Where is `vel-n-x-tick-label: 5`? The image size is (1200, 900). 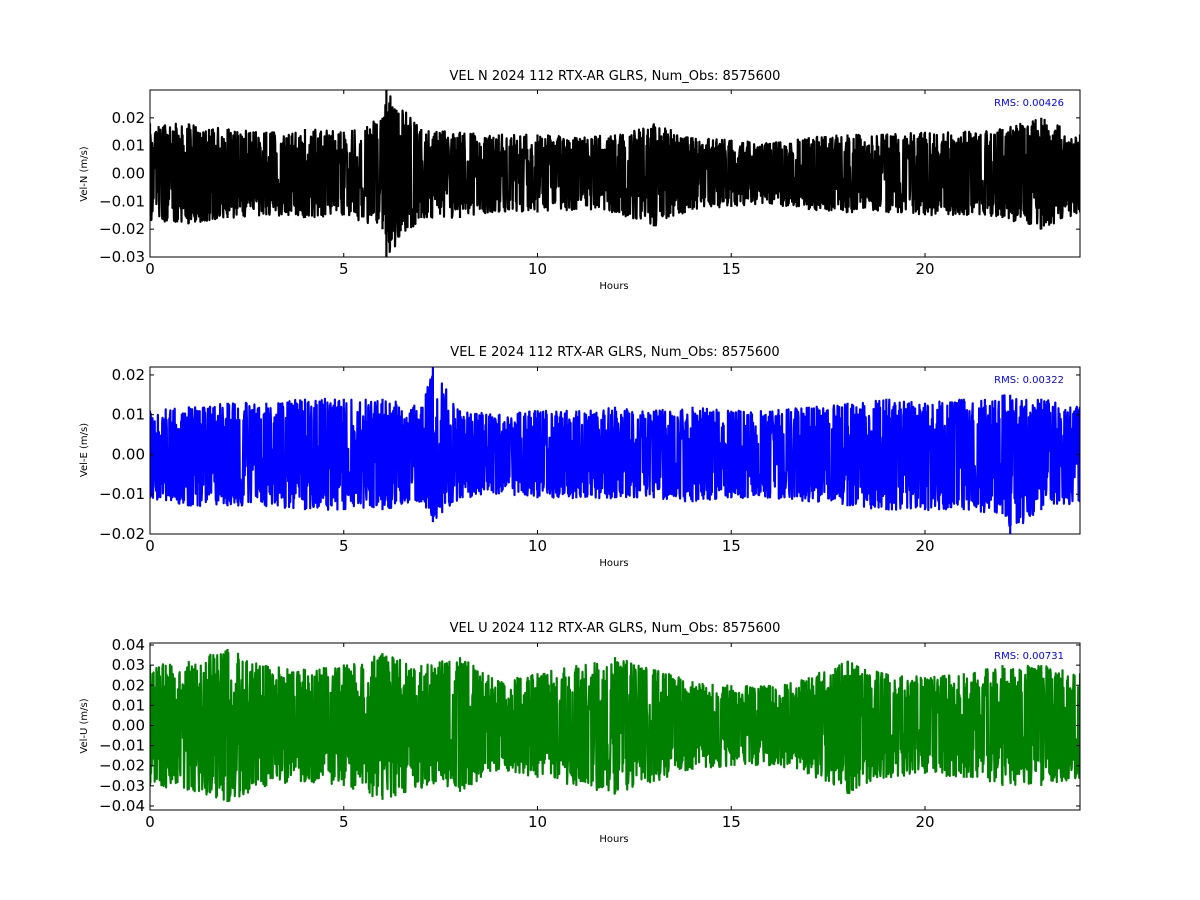
vel-n-x-tick-label: 5 is located at coordinates (344, 269).